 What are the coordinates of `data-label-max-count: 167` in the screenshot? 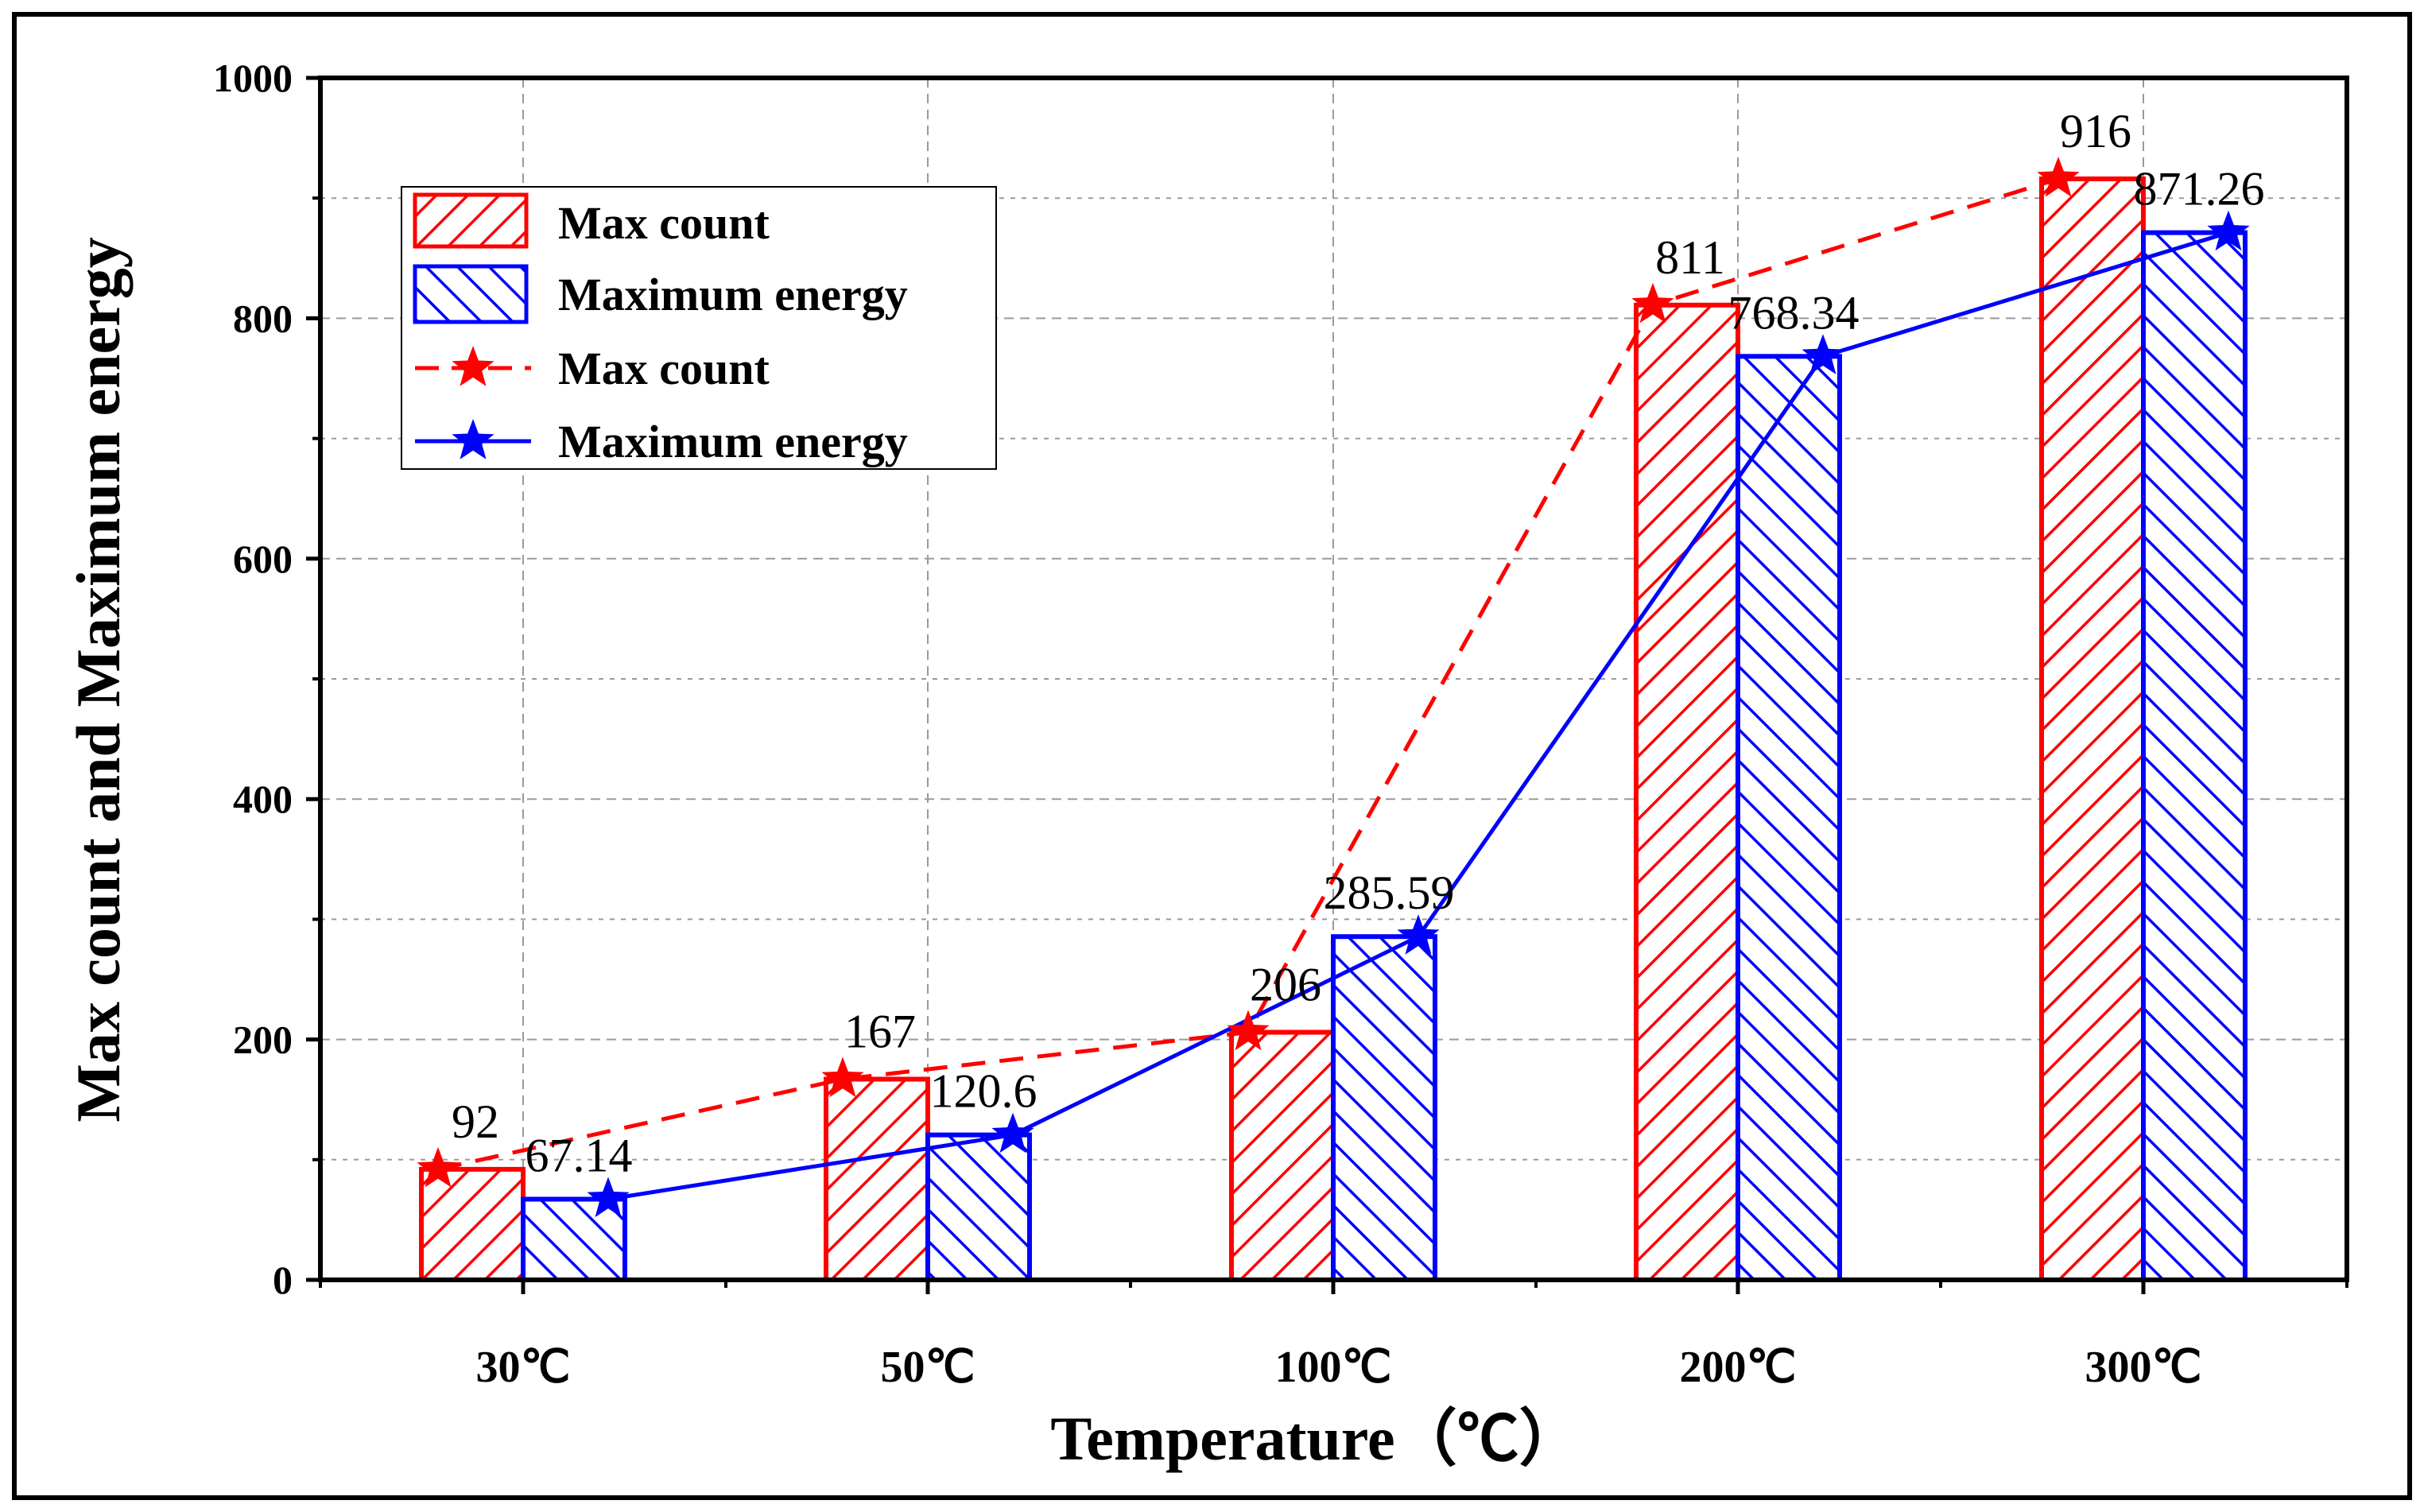 It's located at (880, 1031).